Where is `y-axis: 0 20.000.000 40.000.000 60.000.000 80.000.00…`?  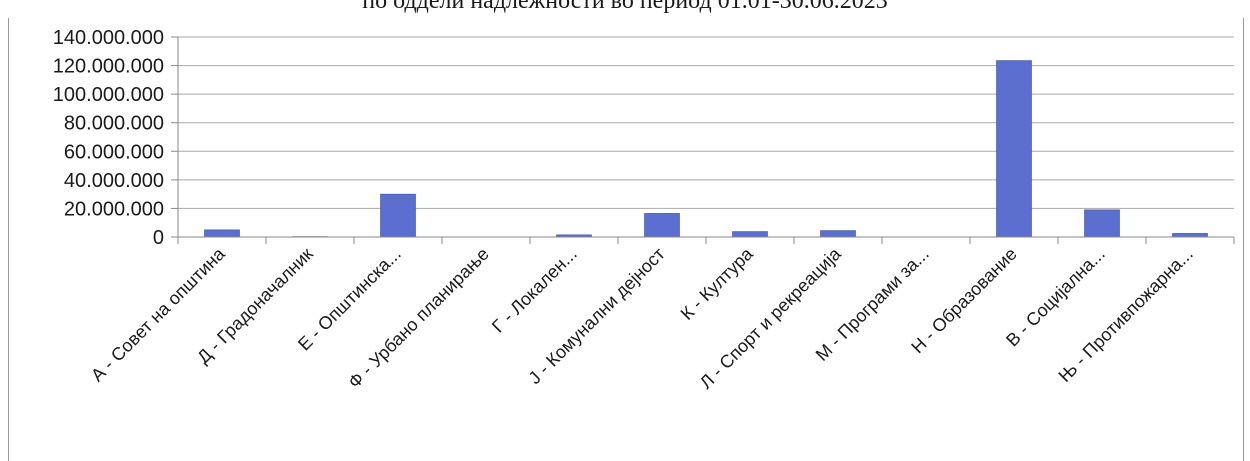
y-axis: 0 20.000.000 40.000.000 60.000.000 80.000.00… is located at coordinates (116, 138).